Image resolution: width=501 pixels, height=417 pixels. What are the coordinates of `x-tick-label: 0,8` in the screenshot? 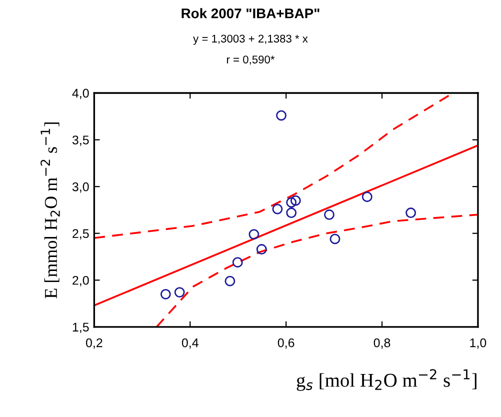 It's located at (382, 343).